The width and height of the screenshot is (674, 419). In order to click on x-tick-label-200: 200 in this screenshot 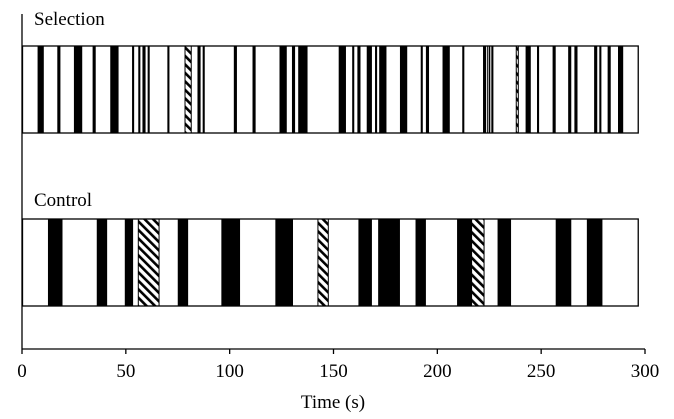, I will do `click(437, 371)`.